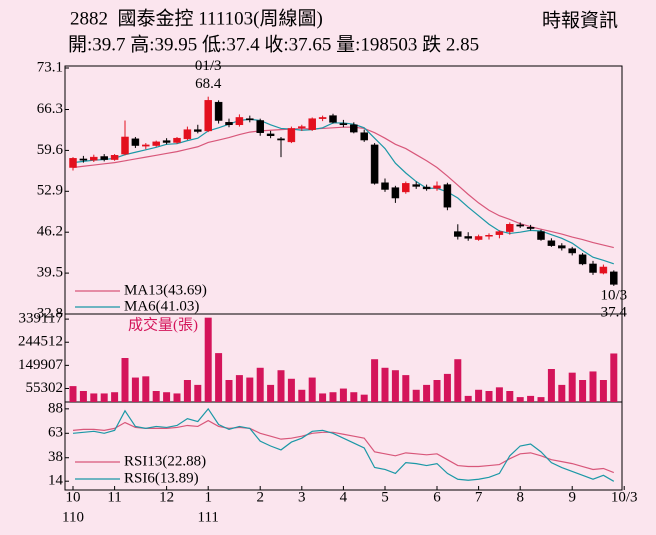 The image size is (656, 535). What do you see at coordinates (163, 324) in the screenshot?
I see `panel-title: 成交量(張)` at bounding box center [163, 324].